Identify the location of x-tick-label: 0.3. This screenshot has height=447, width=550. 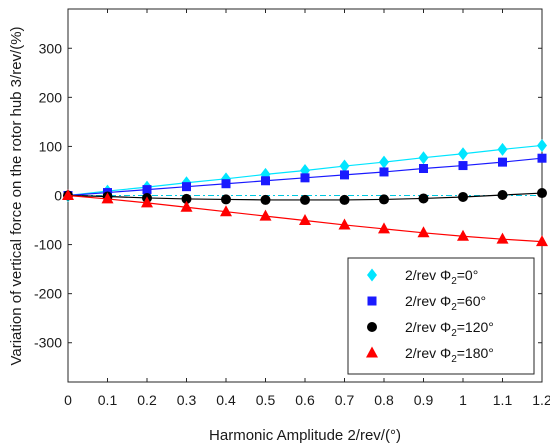
(187, 400).